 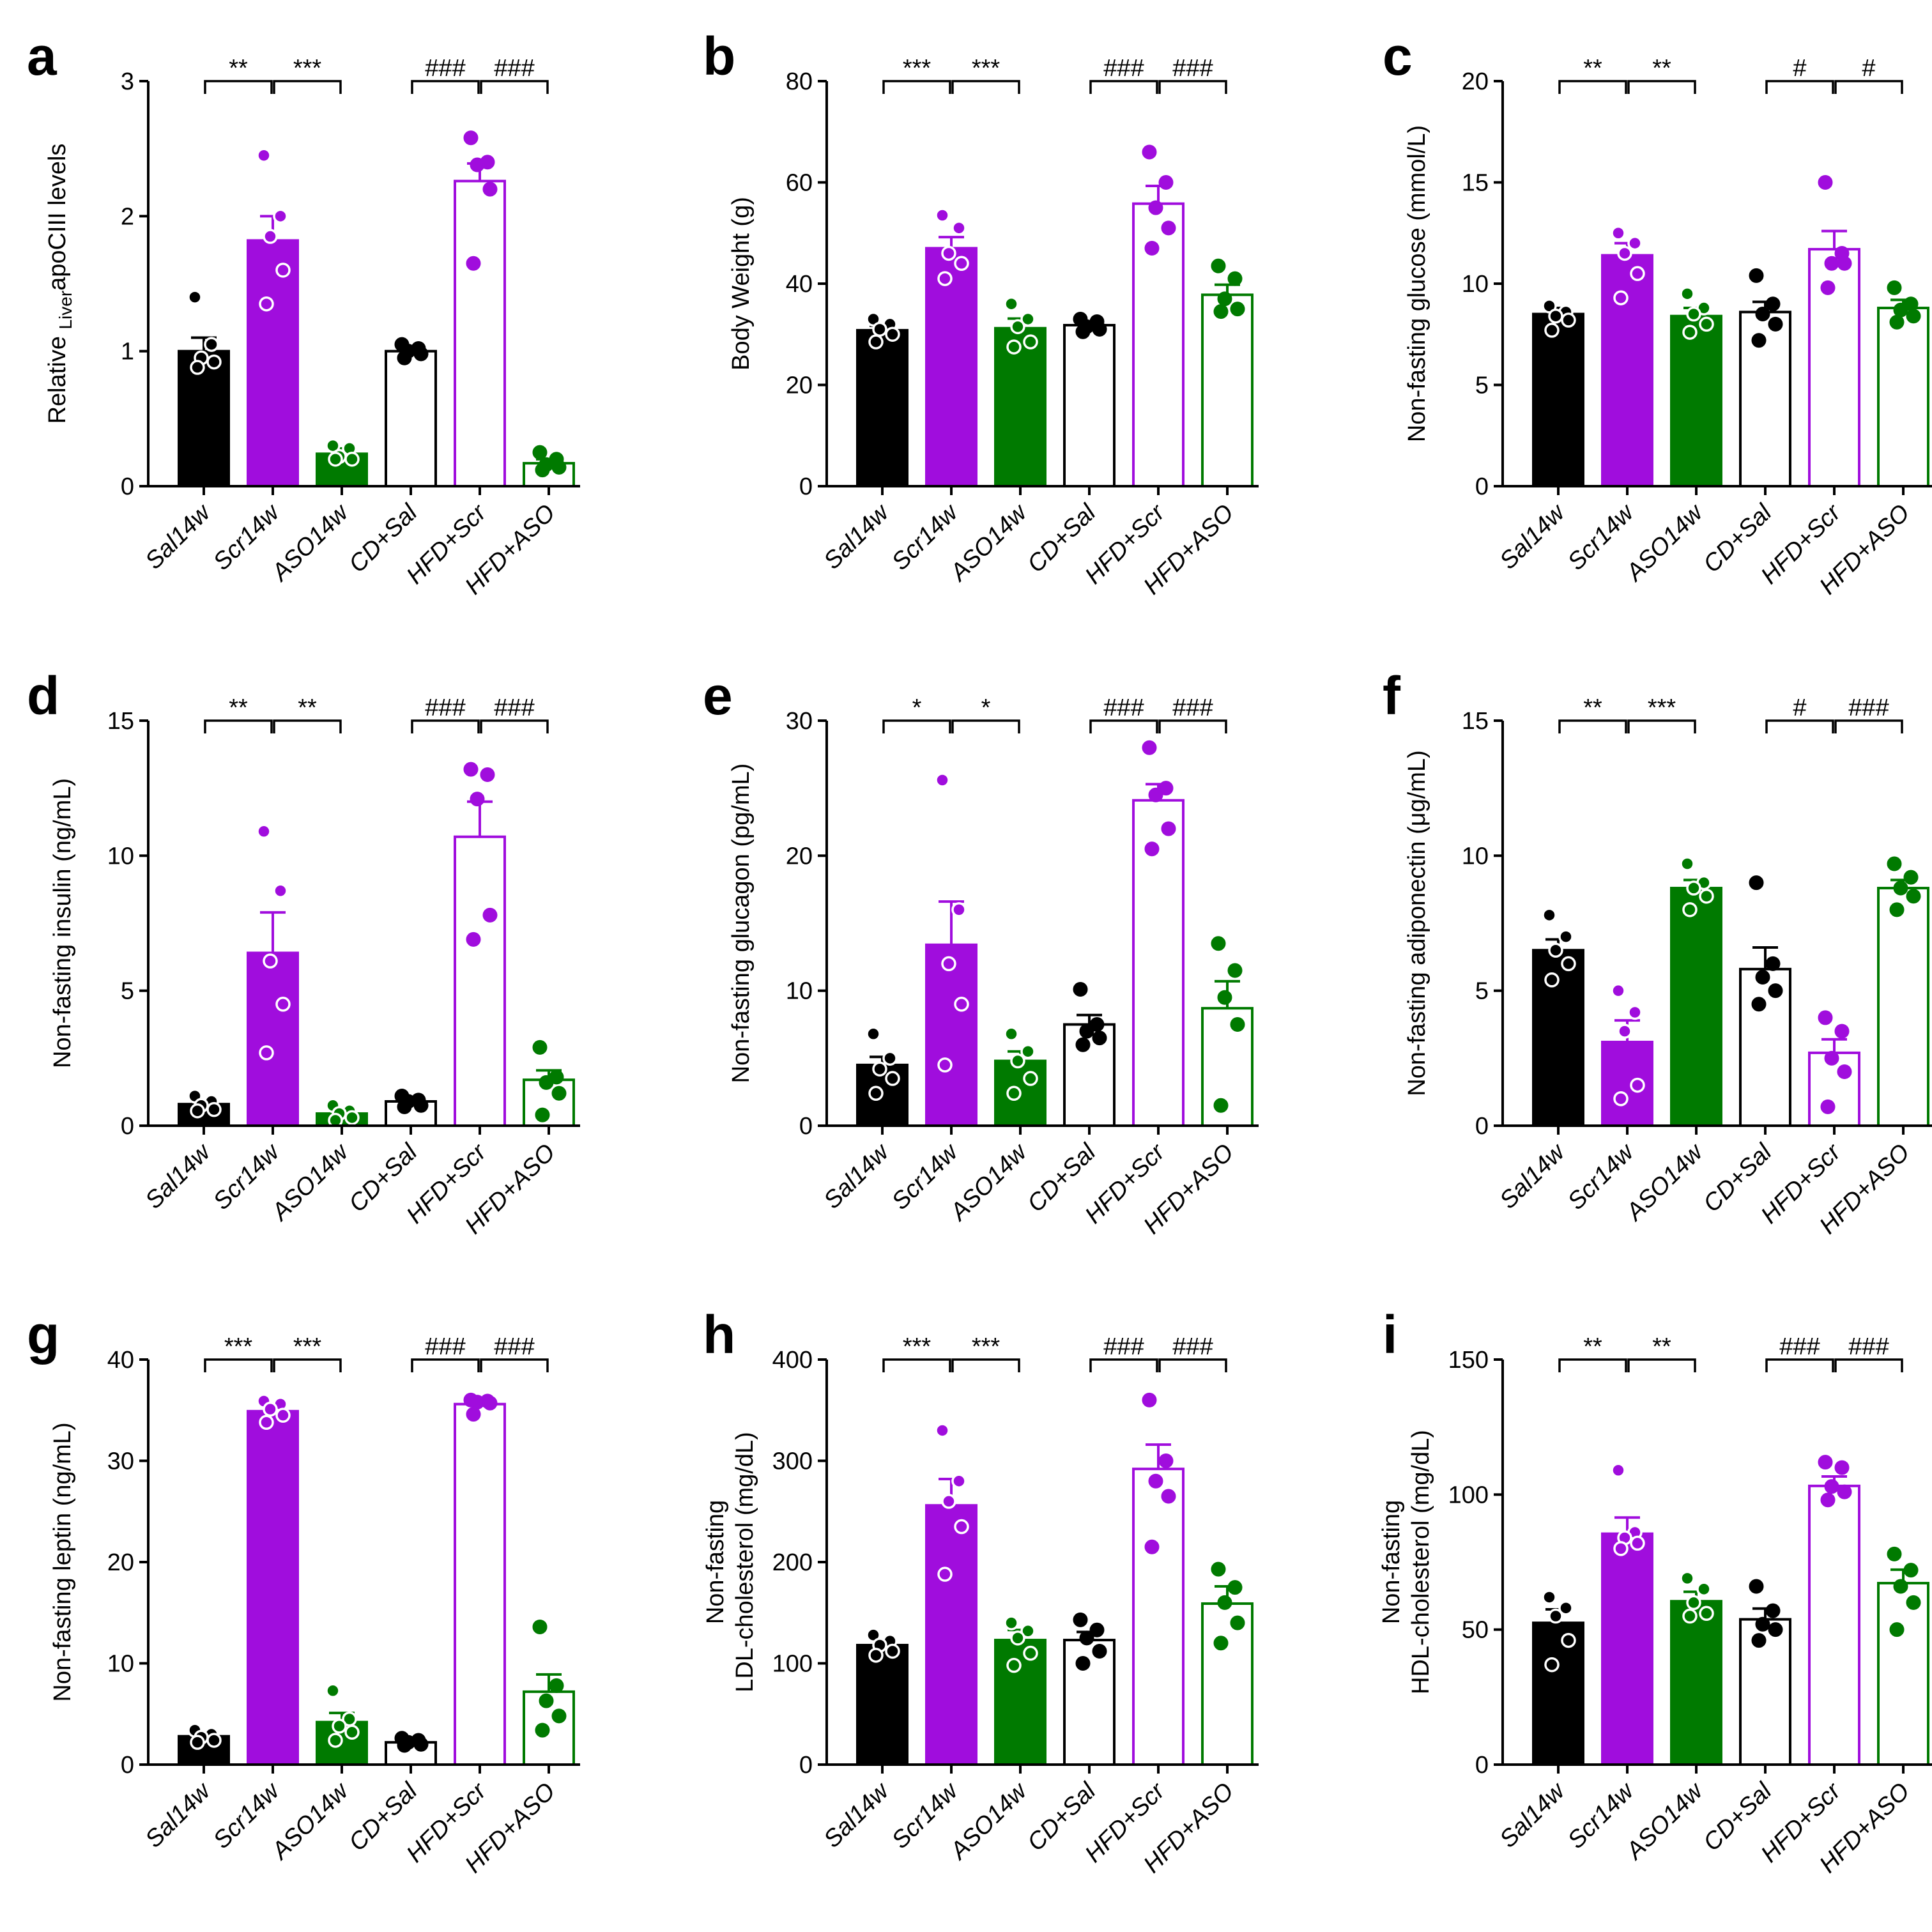 I want to click on y-axis-title: Non-fasting glucagon (pg/mL), so click(x=741, y=923).